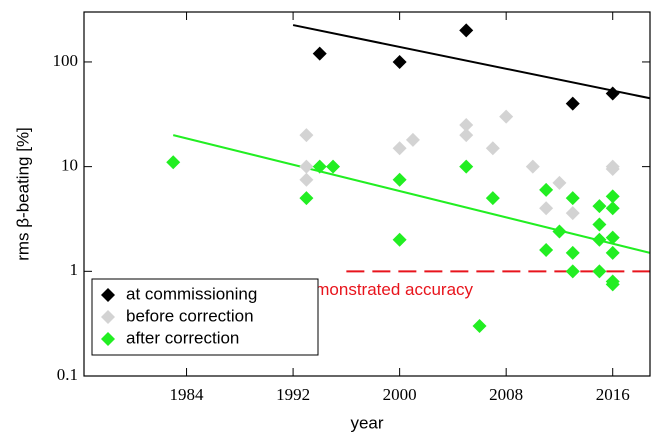 The image size is (659, 435). I want to click on x-axis-label: year, so click(366, 422).